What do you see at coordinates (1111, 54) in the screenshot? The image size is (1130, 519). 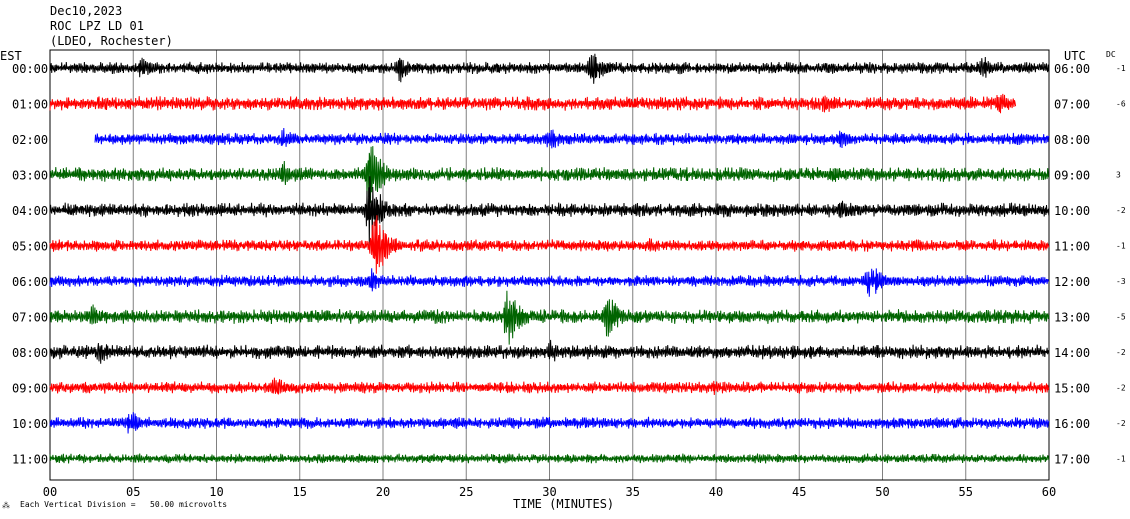 I see `dc-header: DC` at bounding box center [1111, 54].